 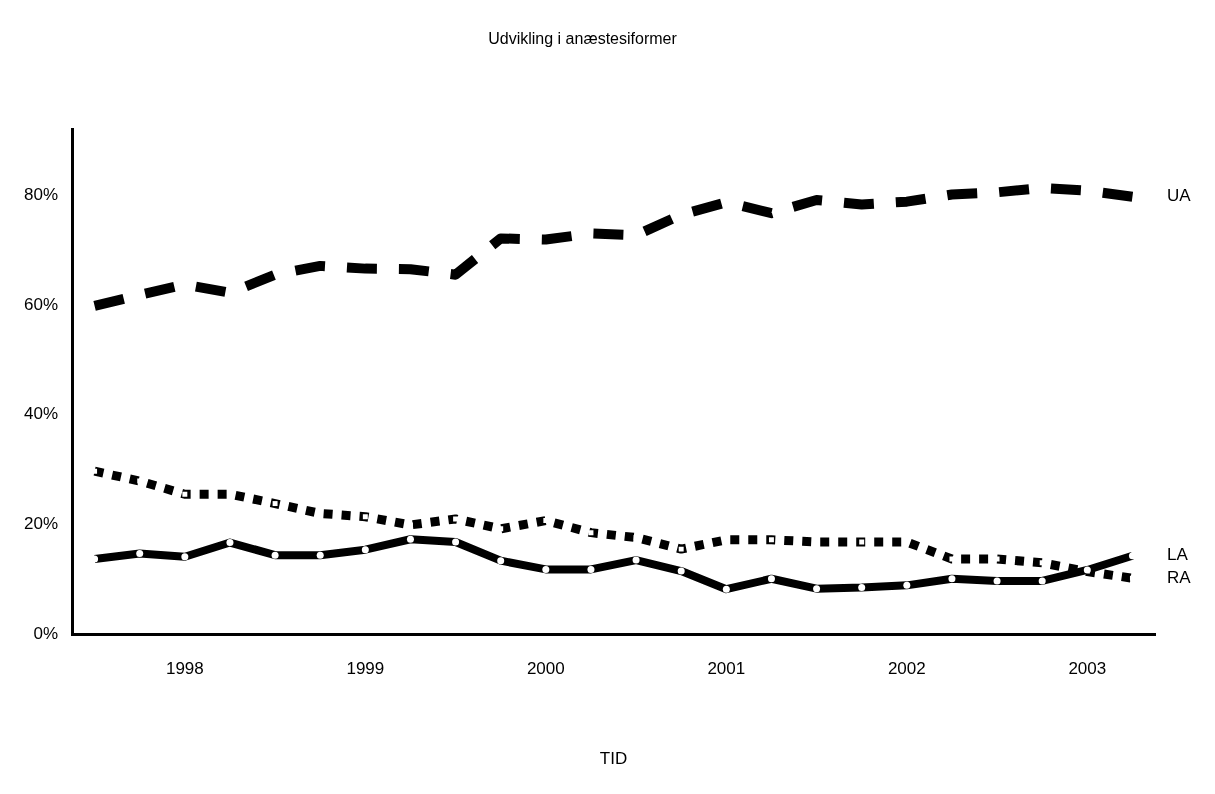 I want to click on x-tick-label: 1998, so click(x=184, y=669).